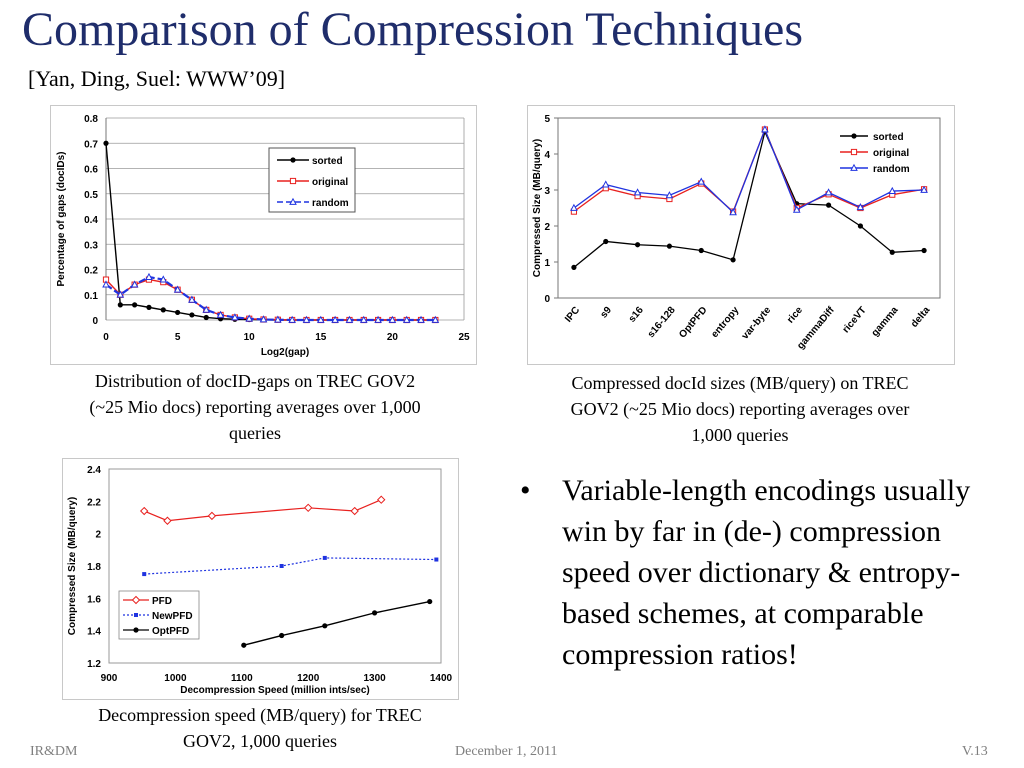 The height and width of the screenshot is (768, 1024). Describe the element at coordinates (921, 317) in the screenshot. I see `x-category-label: delta` at that location.